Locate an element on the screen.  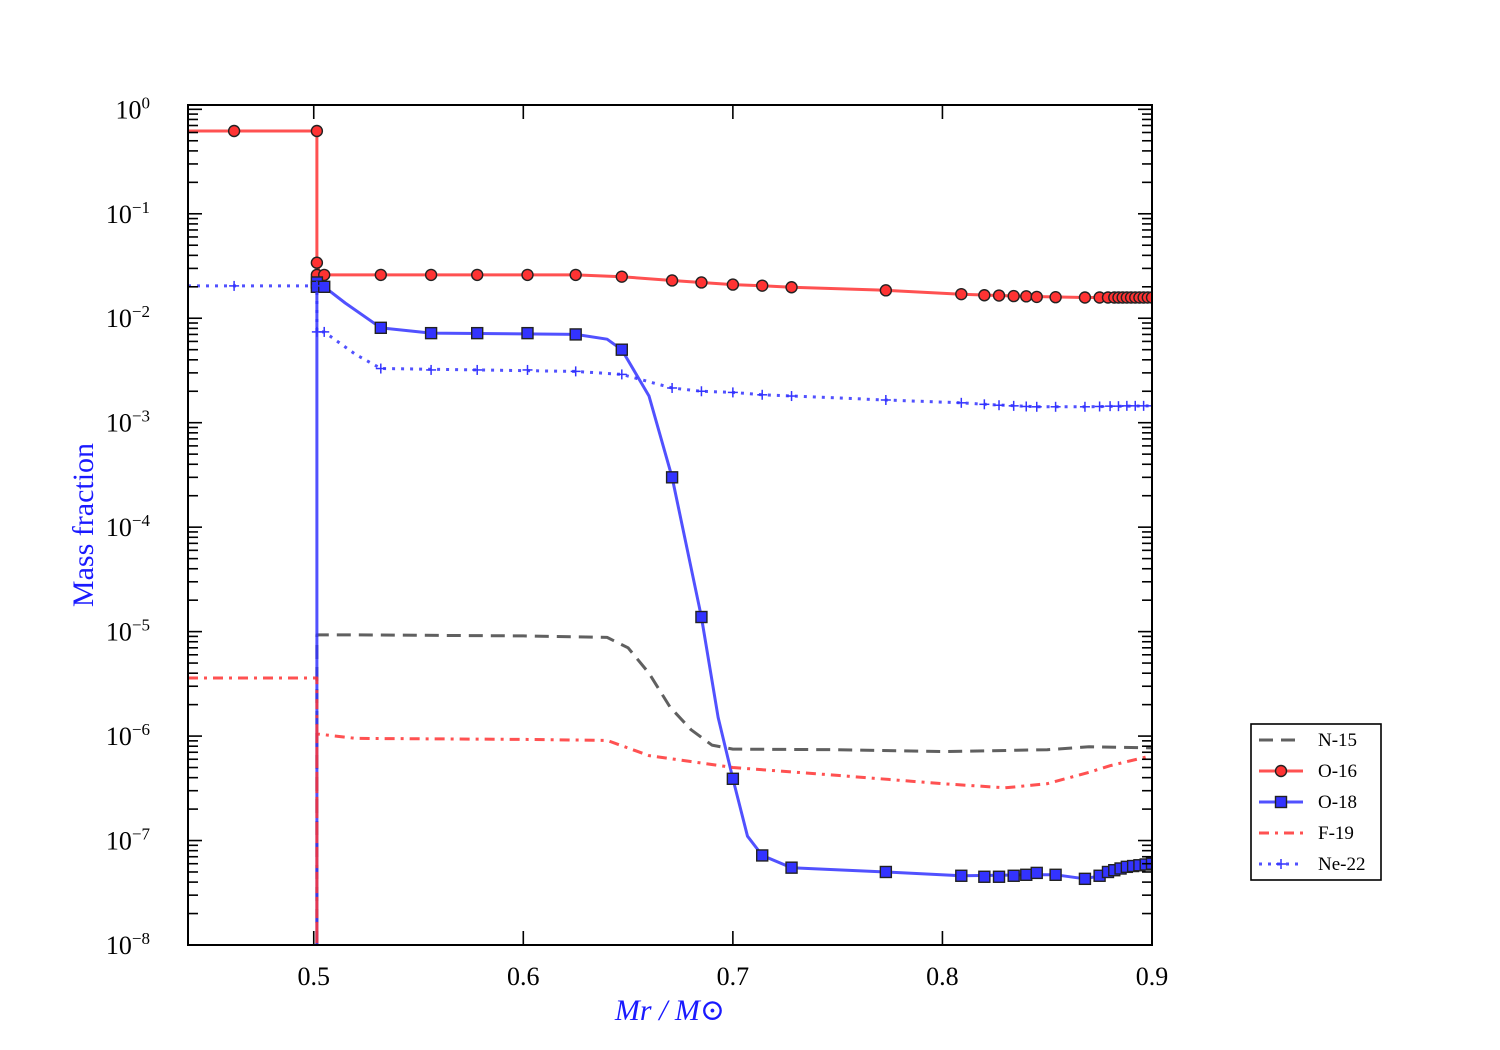
legend-label: F-19 is located at coordinates (1336, 833).